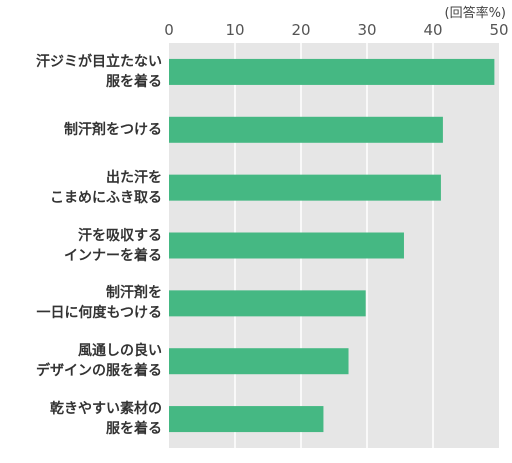 This screenshot has width=512, height=463. I want to click on category-label: 乾きやすい素材の 服を着る, so click(106, 419).